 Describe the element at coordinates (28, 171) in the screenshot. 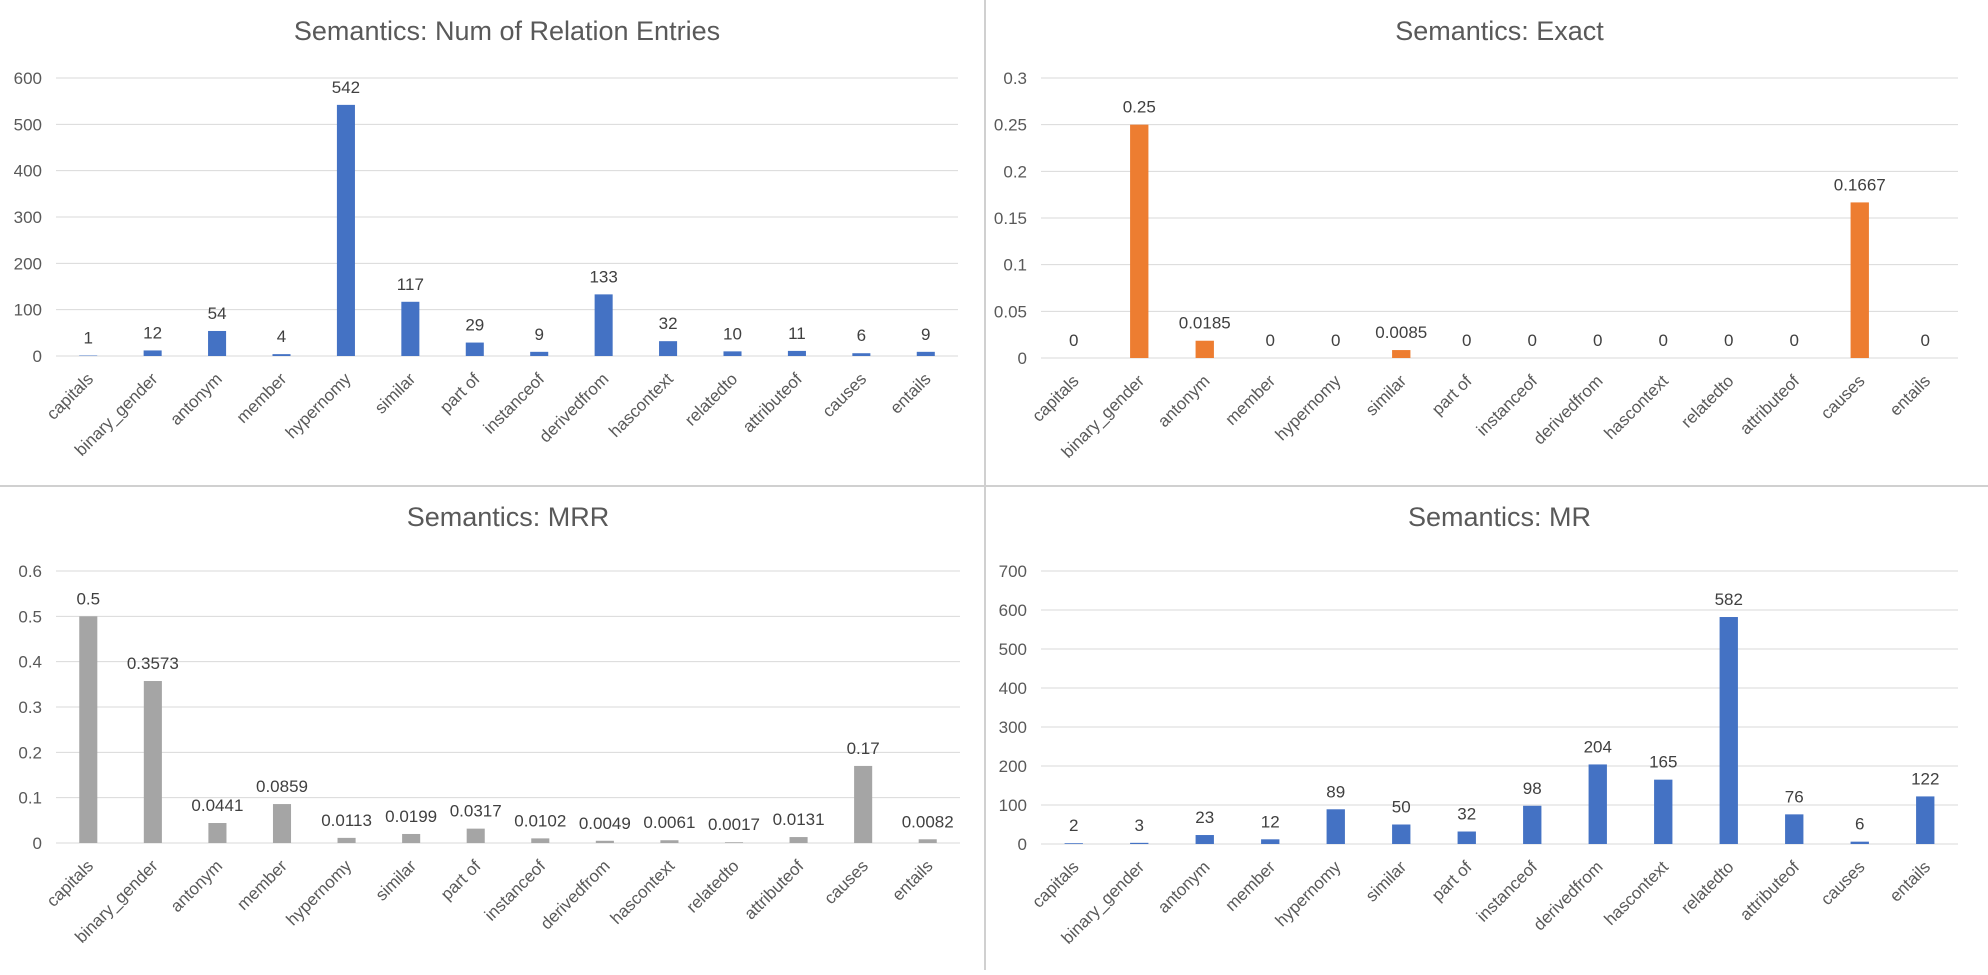

I see `num-entries-ytick-label: 400` at that location.